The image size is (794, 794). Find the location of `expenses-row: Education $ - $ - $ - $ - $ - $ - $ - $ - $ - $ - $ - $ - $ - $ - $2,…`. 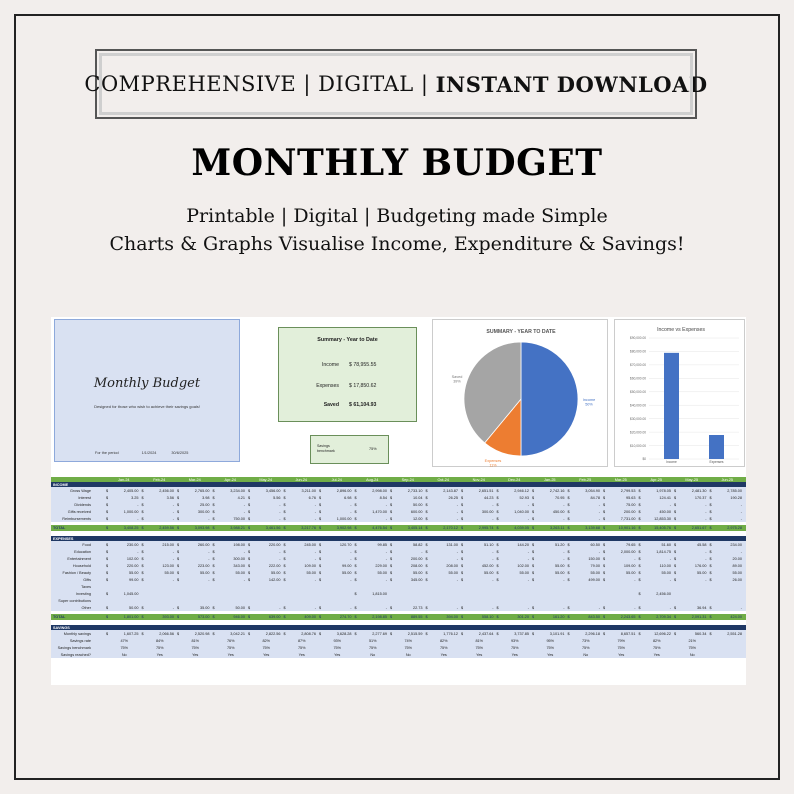

expenses-row: Education $ - $ - $ - $ - $ - $ - $ - $ - $ - $ - $ - $ - $ - $ - $2,… is located at coordinates (398, 551).